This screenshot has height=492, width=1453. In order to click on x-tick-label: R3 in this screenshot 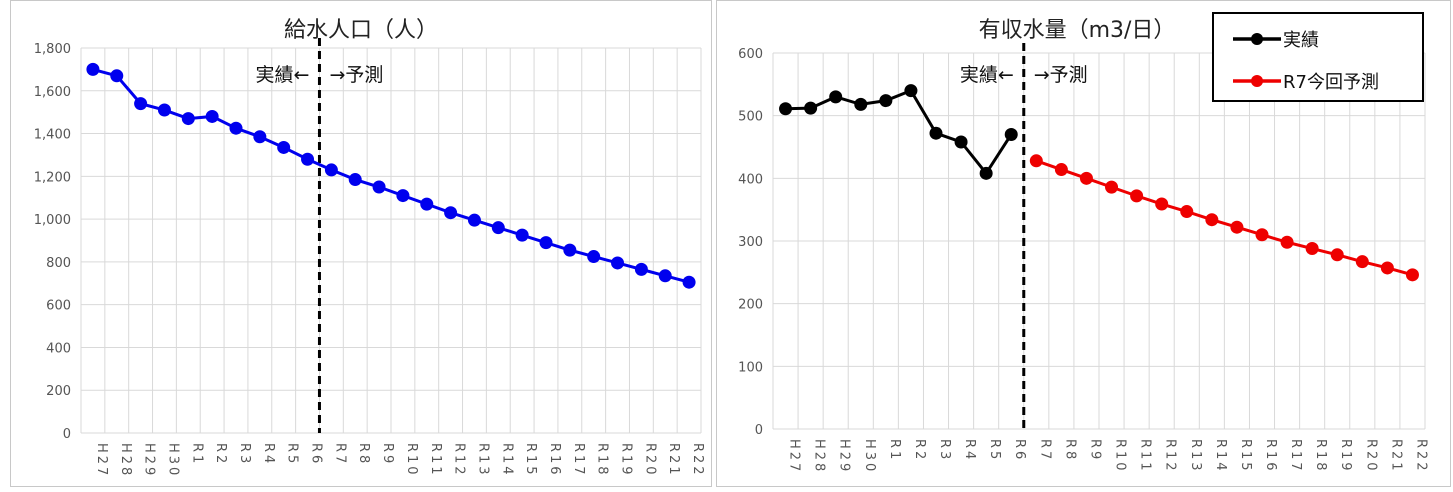, I will do `click(944, 450)`.